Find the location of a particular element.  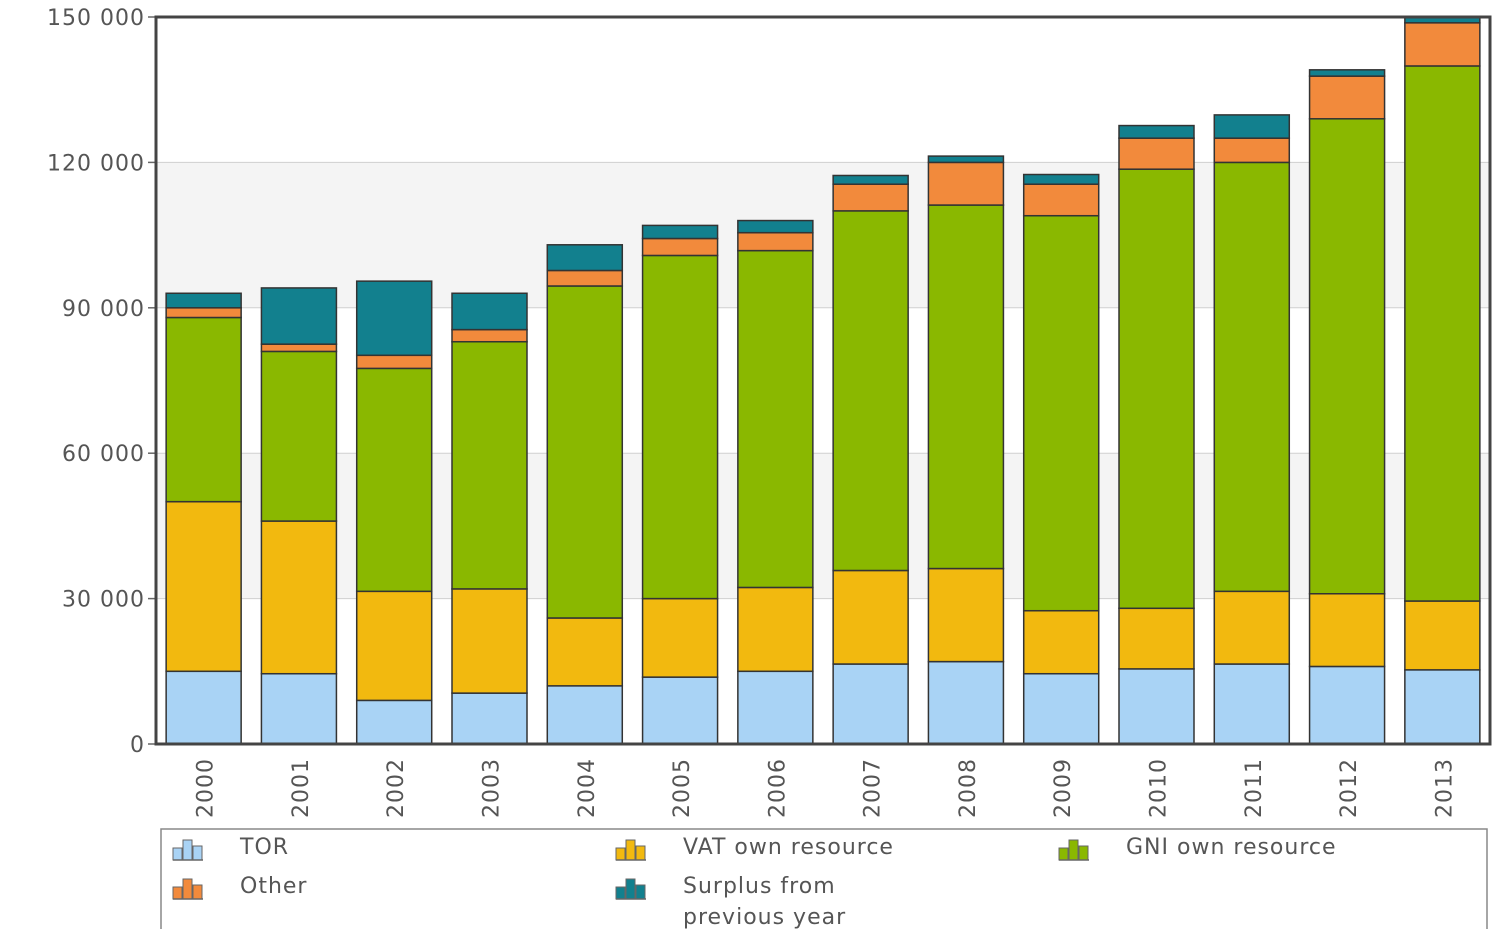

bar-stack-2002 is located at coordinates (394, 512).